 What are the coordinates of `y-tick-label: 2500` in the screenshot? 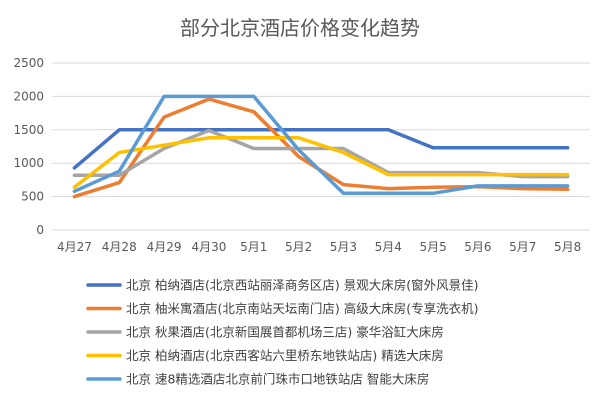 It's located at (28, 63).